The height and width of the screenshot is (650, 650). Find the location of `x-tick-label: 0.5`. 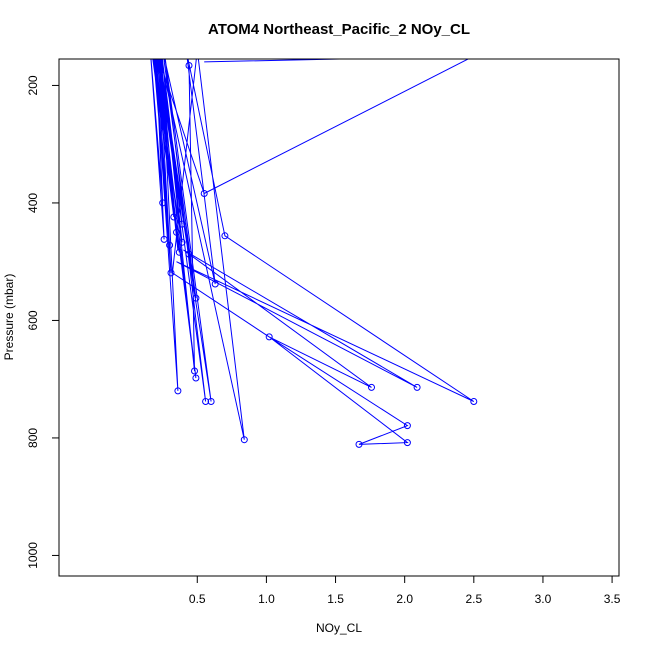

x-tick-label: 0.5 is located at coordinates (197, 599).